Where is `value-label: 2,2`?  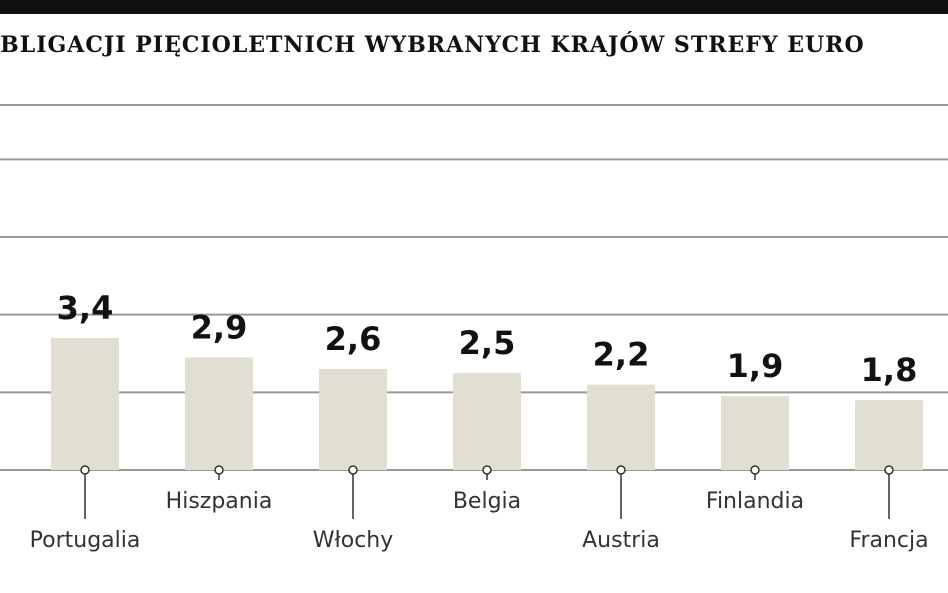
value-label: 2,2 is located at coordinates (621, 355).